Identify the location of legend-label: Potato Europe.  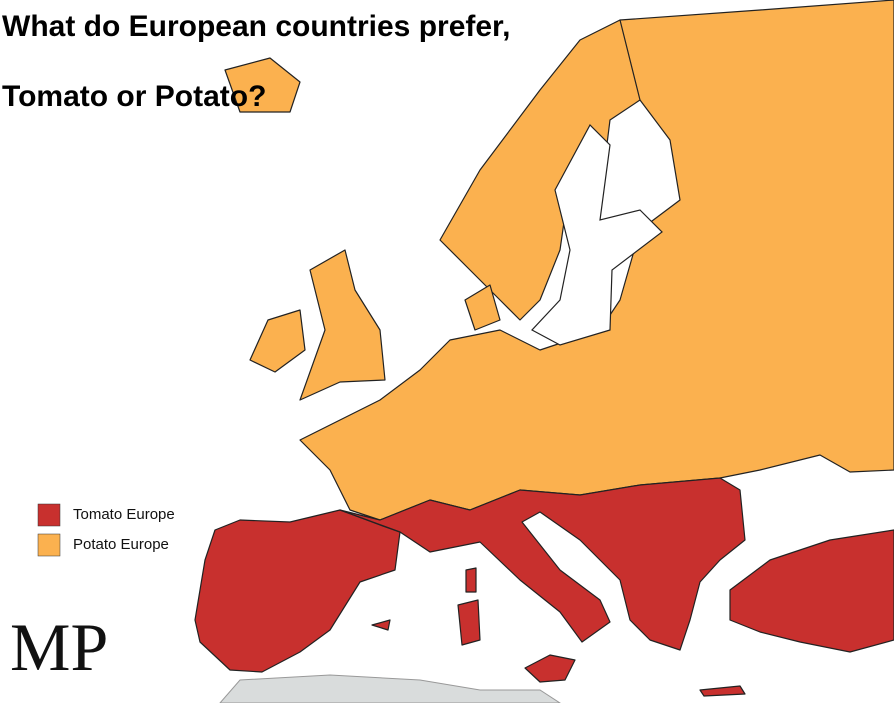
(121, 544).